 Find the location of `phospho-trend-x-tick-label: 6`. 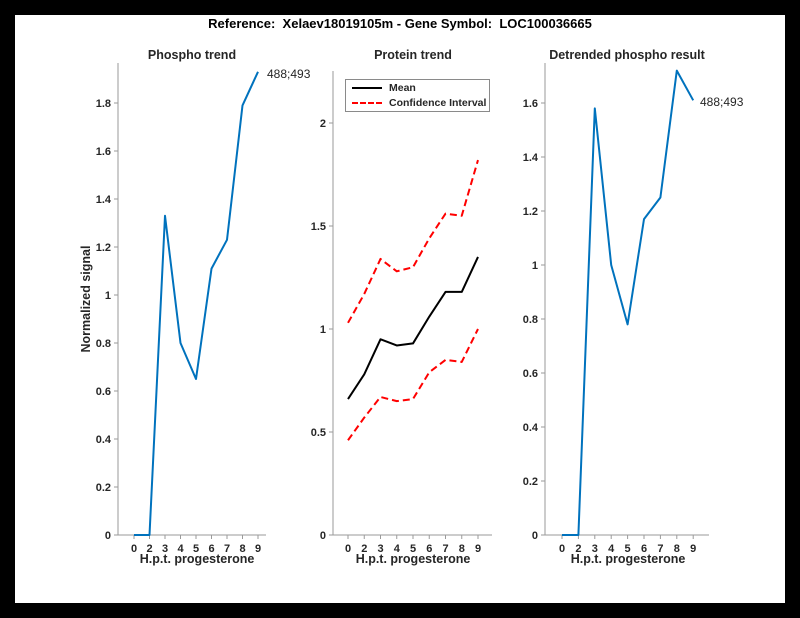

phospho-trend-x-tick-label: 6 is located at coordinates (211, 549).